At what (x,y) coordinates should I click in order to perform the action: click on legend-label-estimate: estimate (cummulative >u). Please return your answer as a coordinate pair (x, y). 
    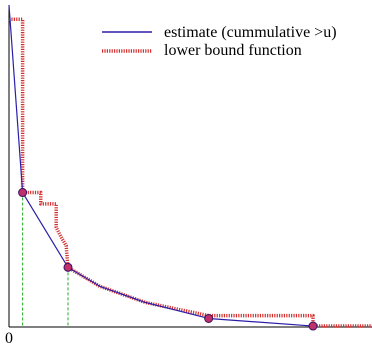
    Looking at the image, I should click on (250, 32).